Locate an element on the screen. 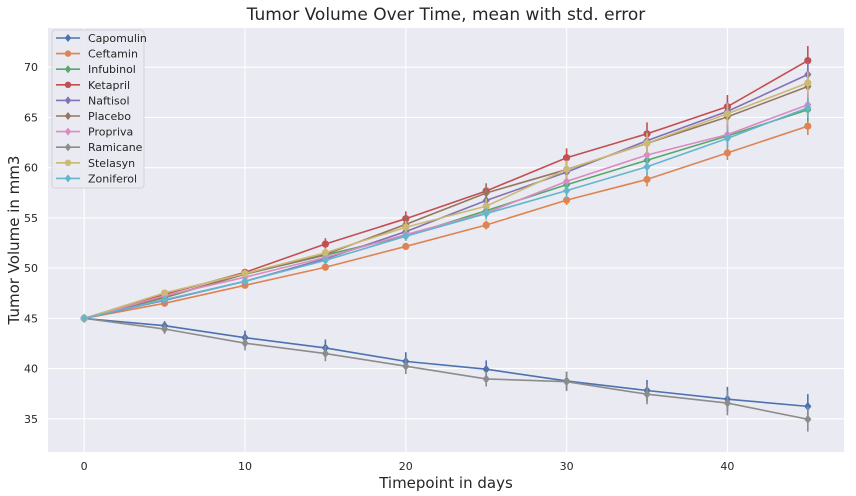 This screenshot has width=856, height=496. x-tick-label: 40 is located at coordinates (727, 466).